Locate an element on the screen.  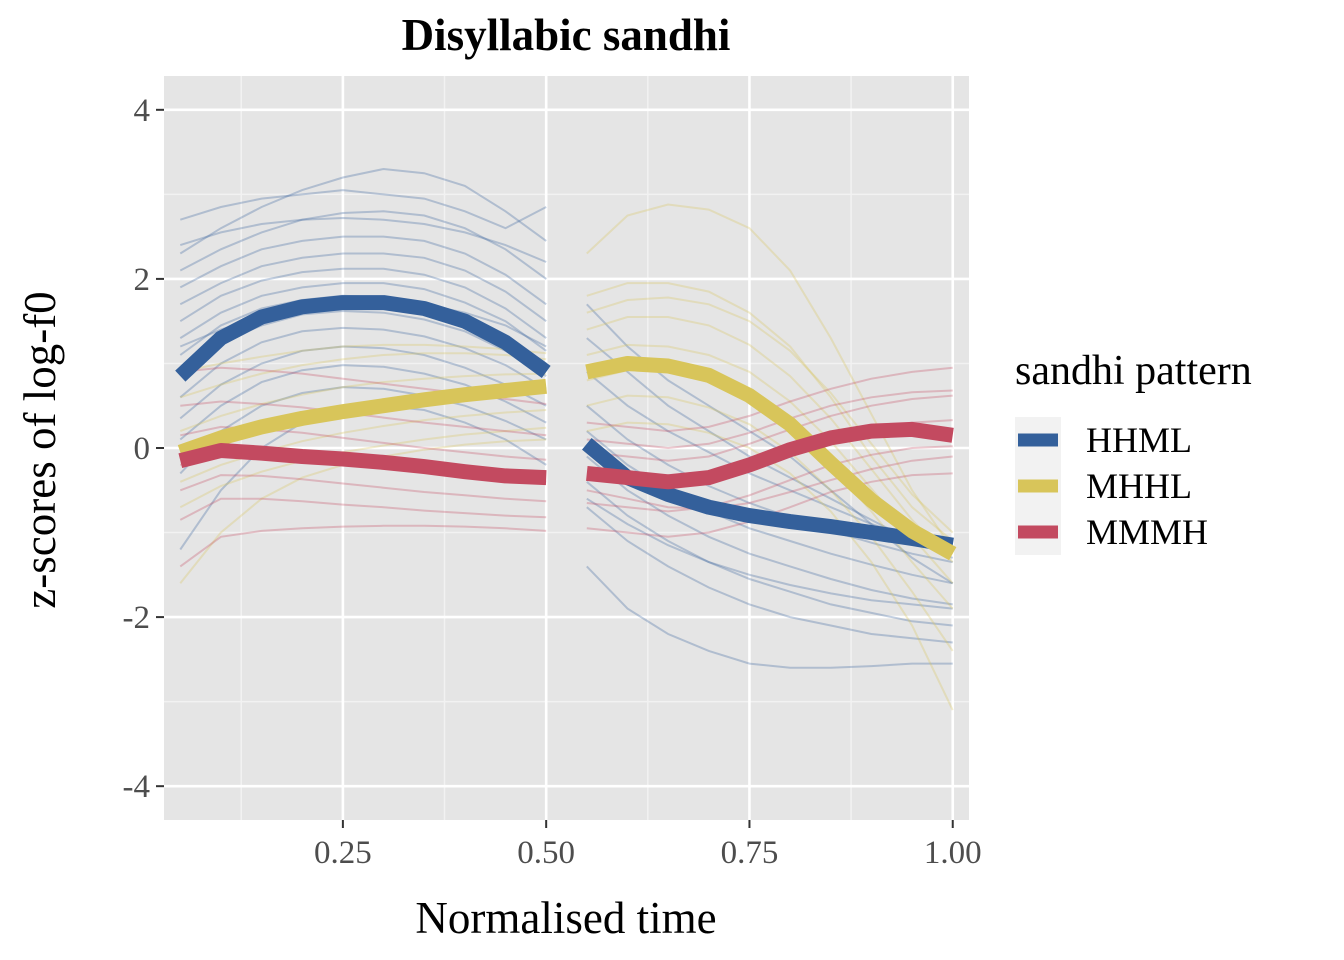
y-axis: -4 -2 0 2 4 is located at coordinates (143, 449).